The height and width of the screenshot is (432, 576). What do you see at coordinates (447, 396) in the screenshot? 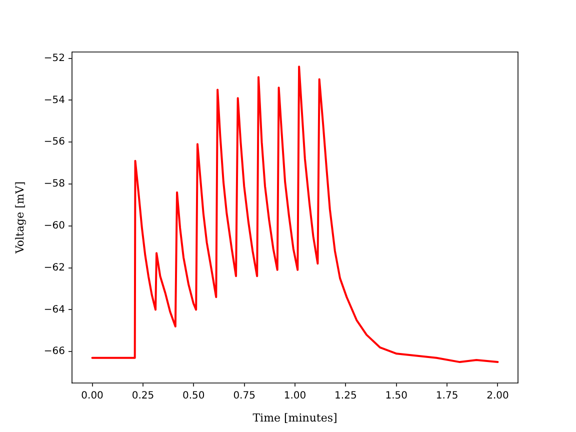
I see `x-tick-label: 1.75` at bounding box center [447, 396].